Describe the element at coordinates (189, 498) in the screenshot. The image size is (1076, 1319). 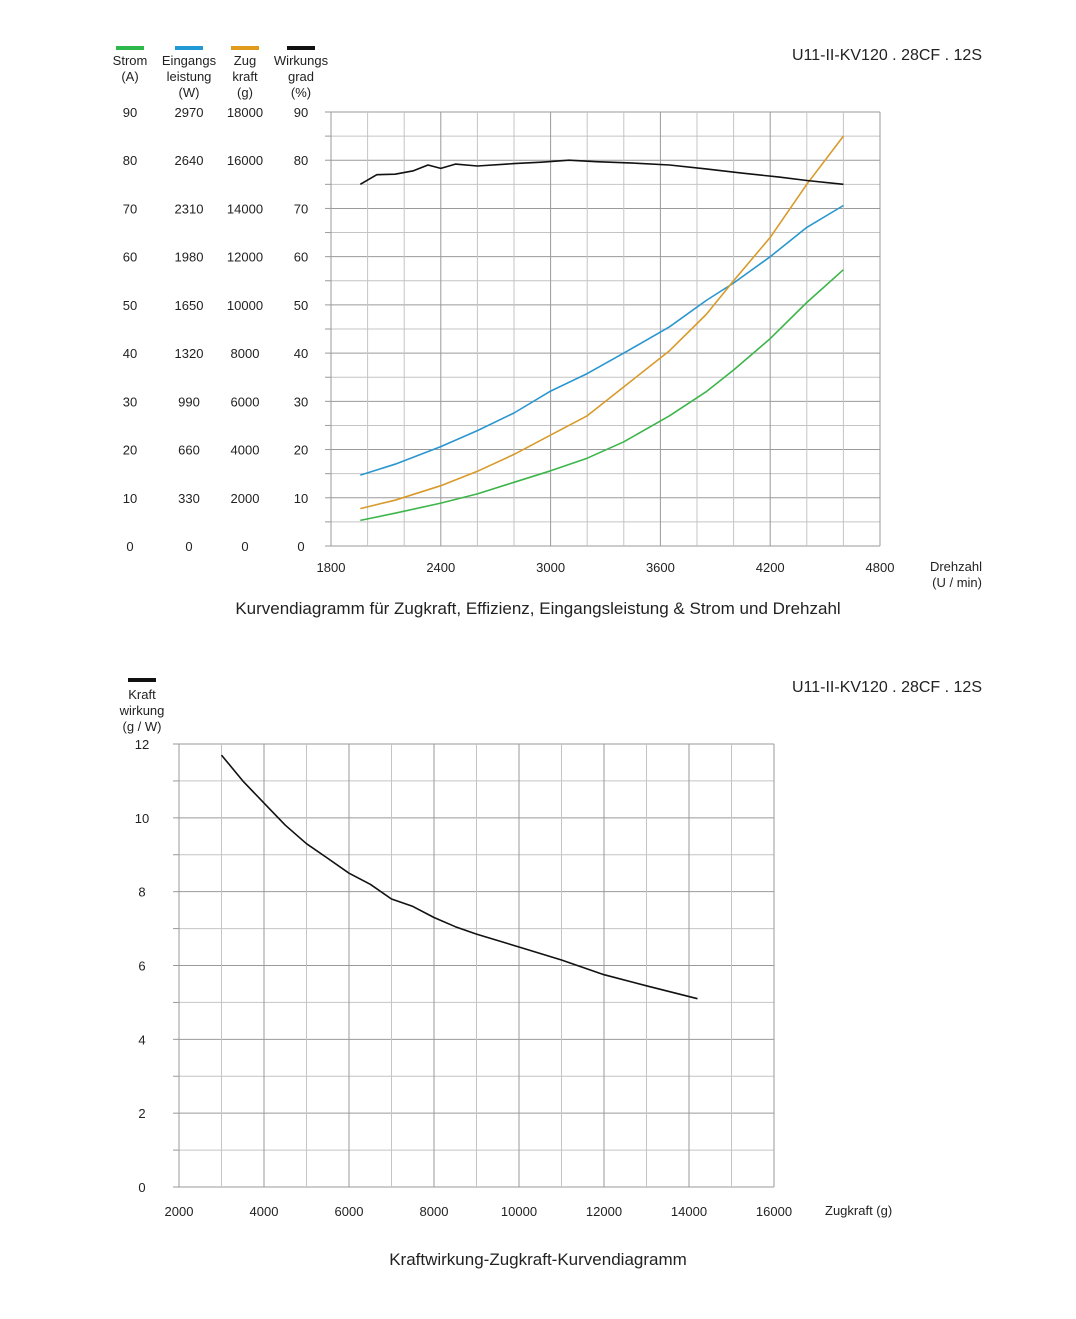
I see `chart1-ytick-label: 330` at that location.